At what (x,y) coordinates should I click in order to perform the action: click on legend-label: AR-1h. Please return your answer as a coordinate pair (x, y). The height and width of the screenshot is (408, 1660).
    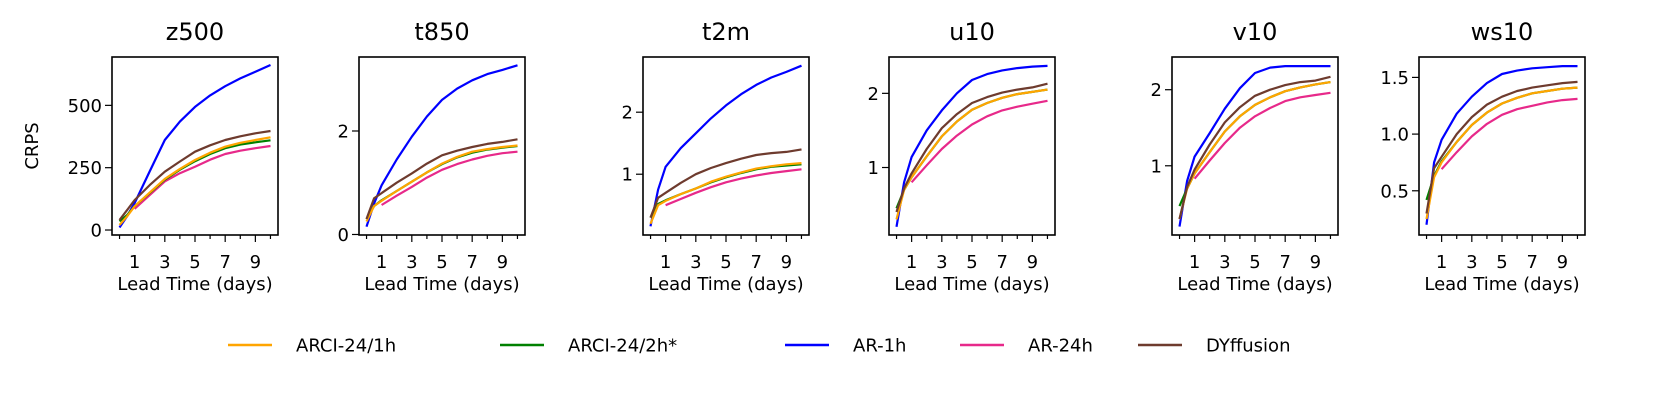
    Looking at the image, I should click on (879, 346).